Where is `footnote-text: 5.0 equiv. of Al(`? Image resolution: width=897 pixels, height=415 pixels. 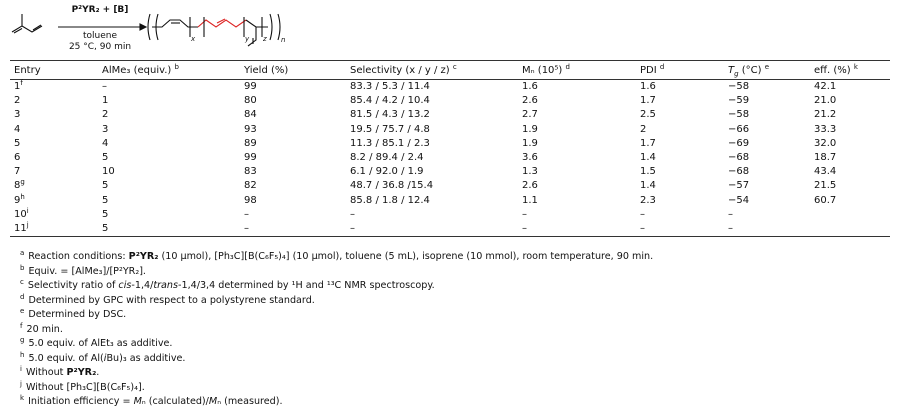 footnote-text: 5.0 equiv. of Al( is located at coordinates (66, 358).